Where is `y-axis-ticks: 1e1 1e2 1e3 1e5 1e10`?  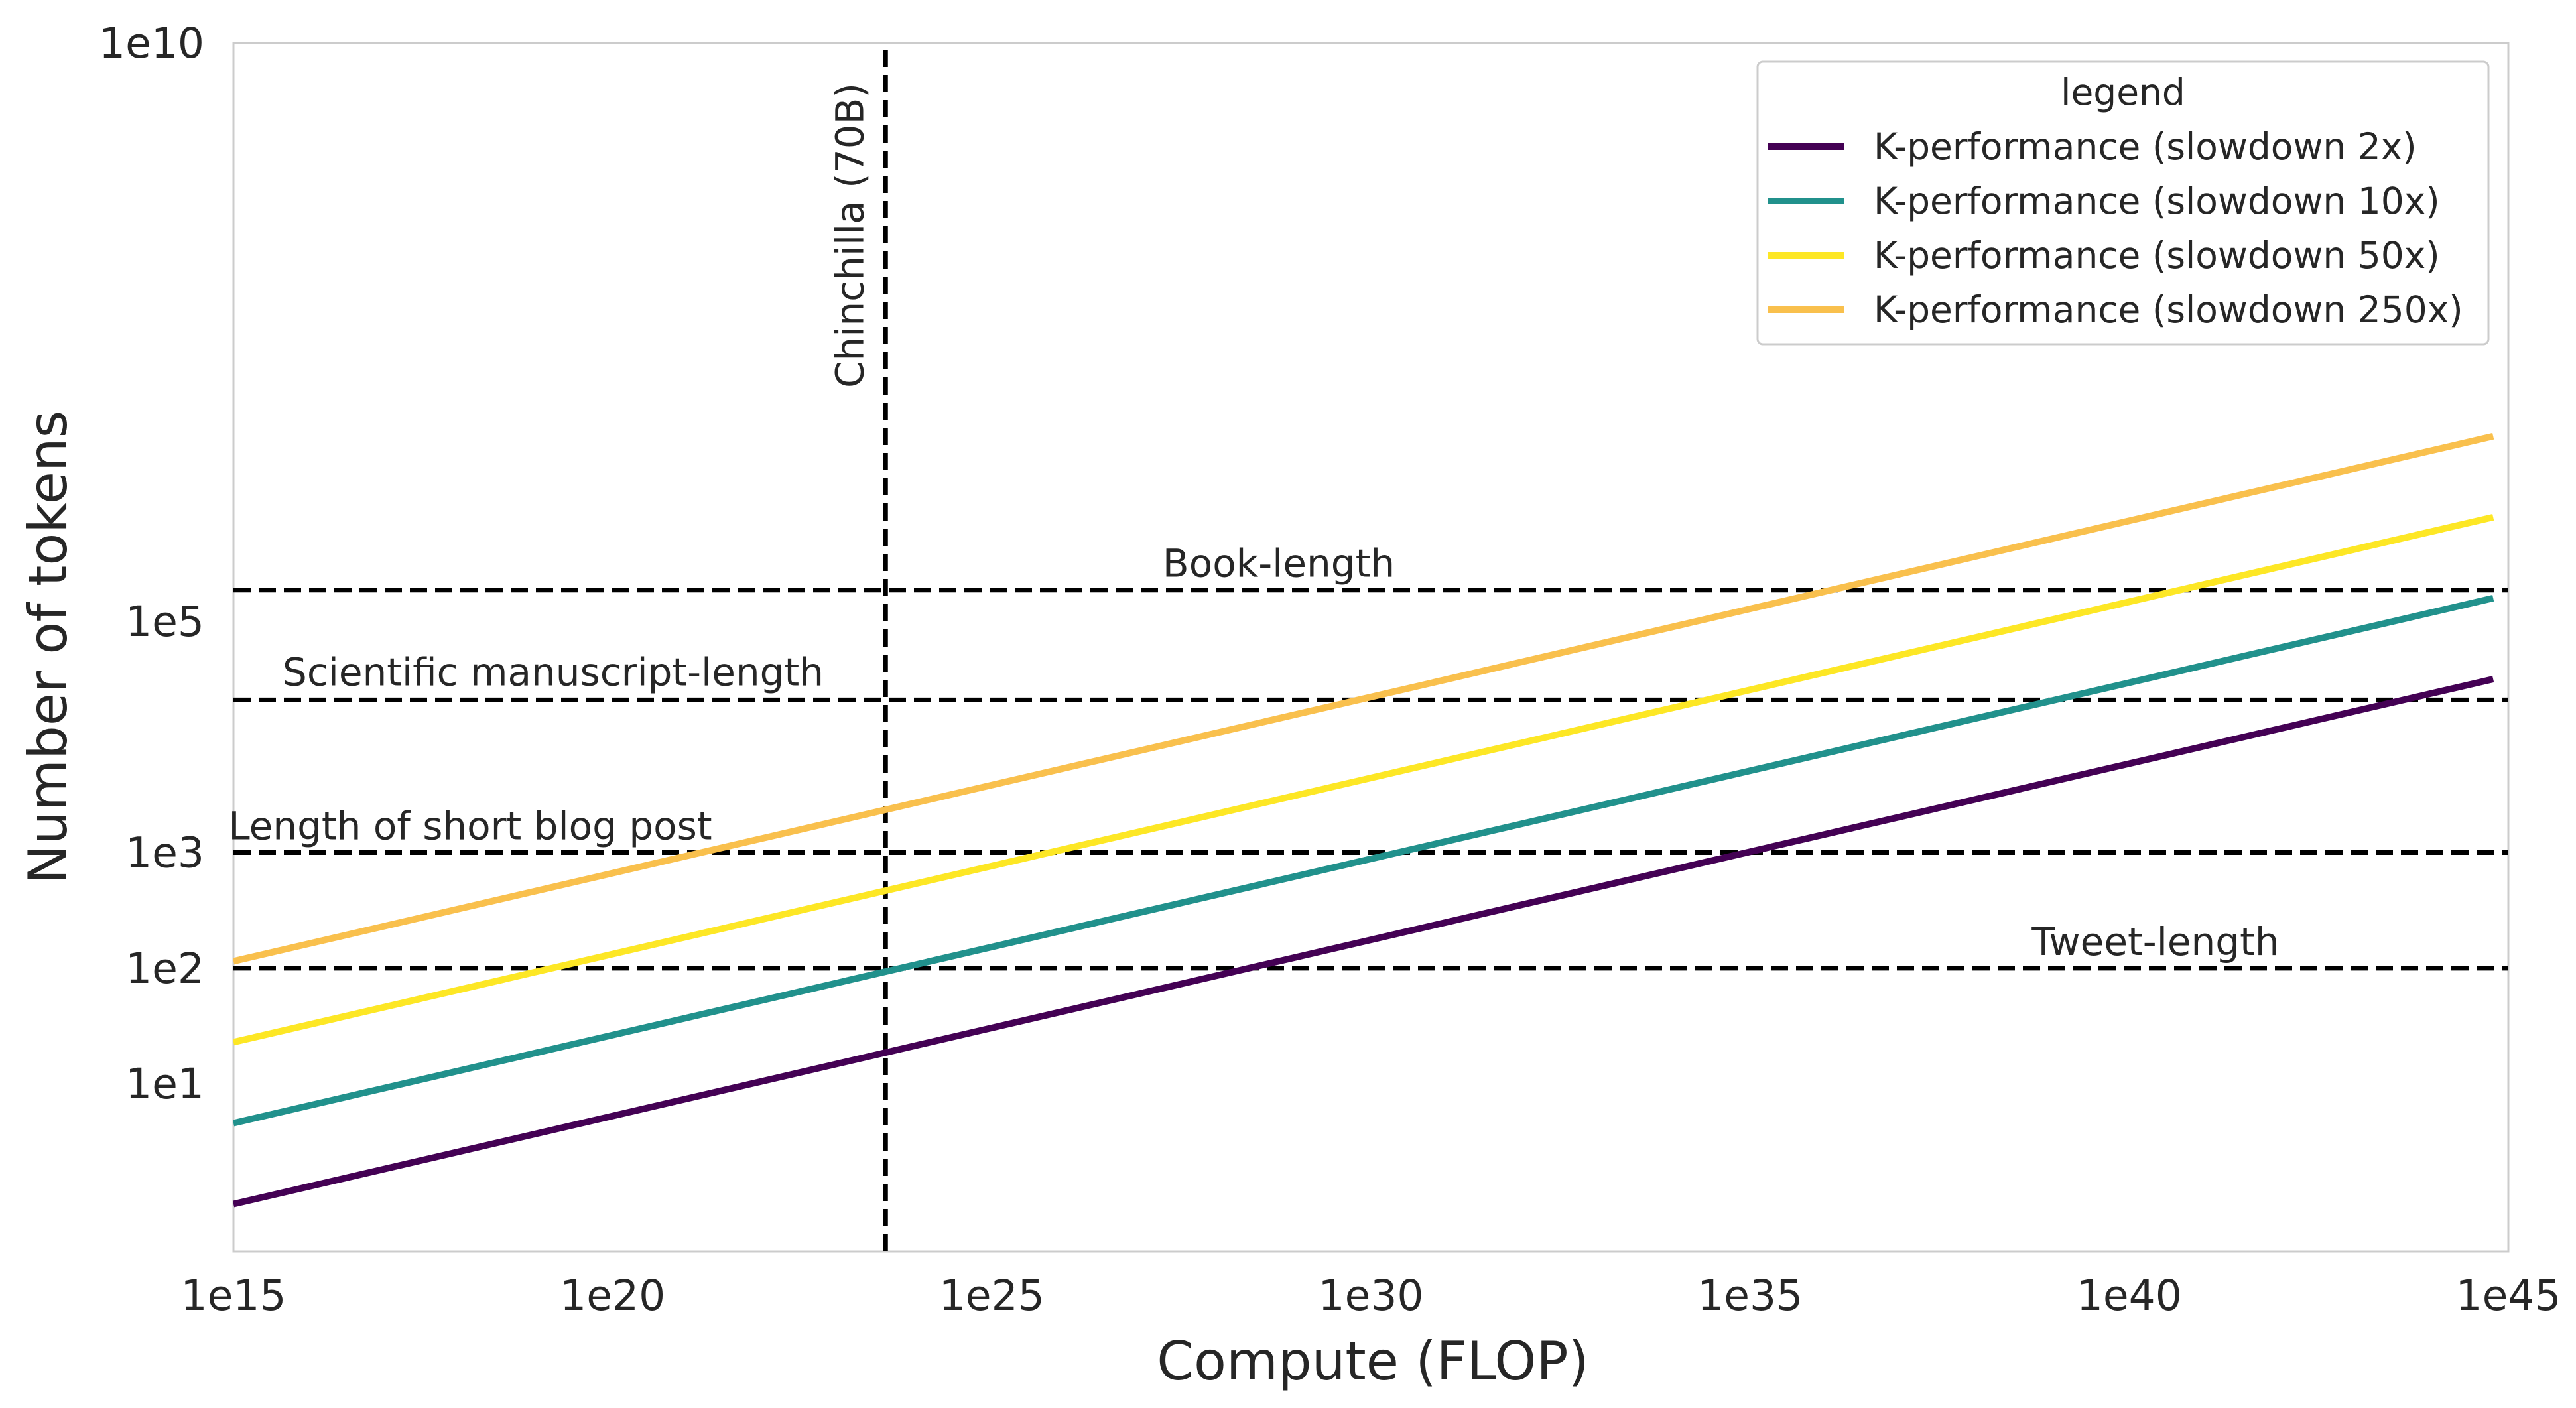
y-axis-ticks: 1e1 1e2 1e3 1e5 1e10 is located at coordinates (152, 563).